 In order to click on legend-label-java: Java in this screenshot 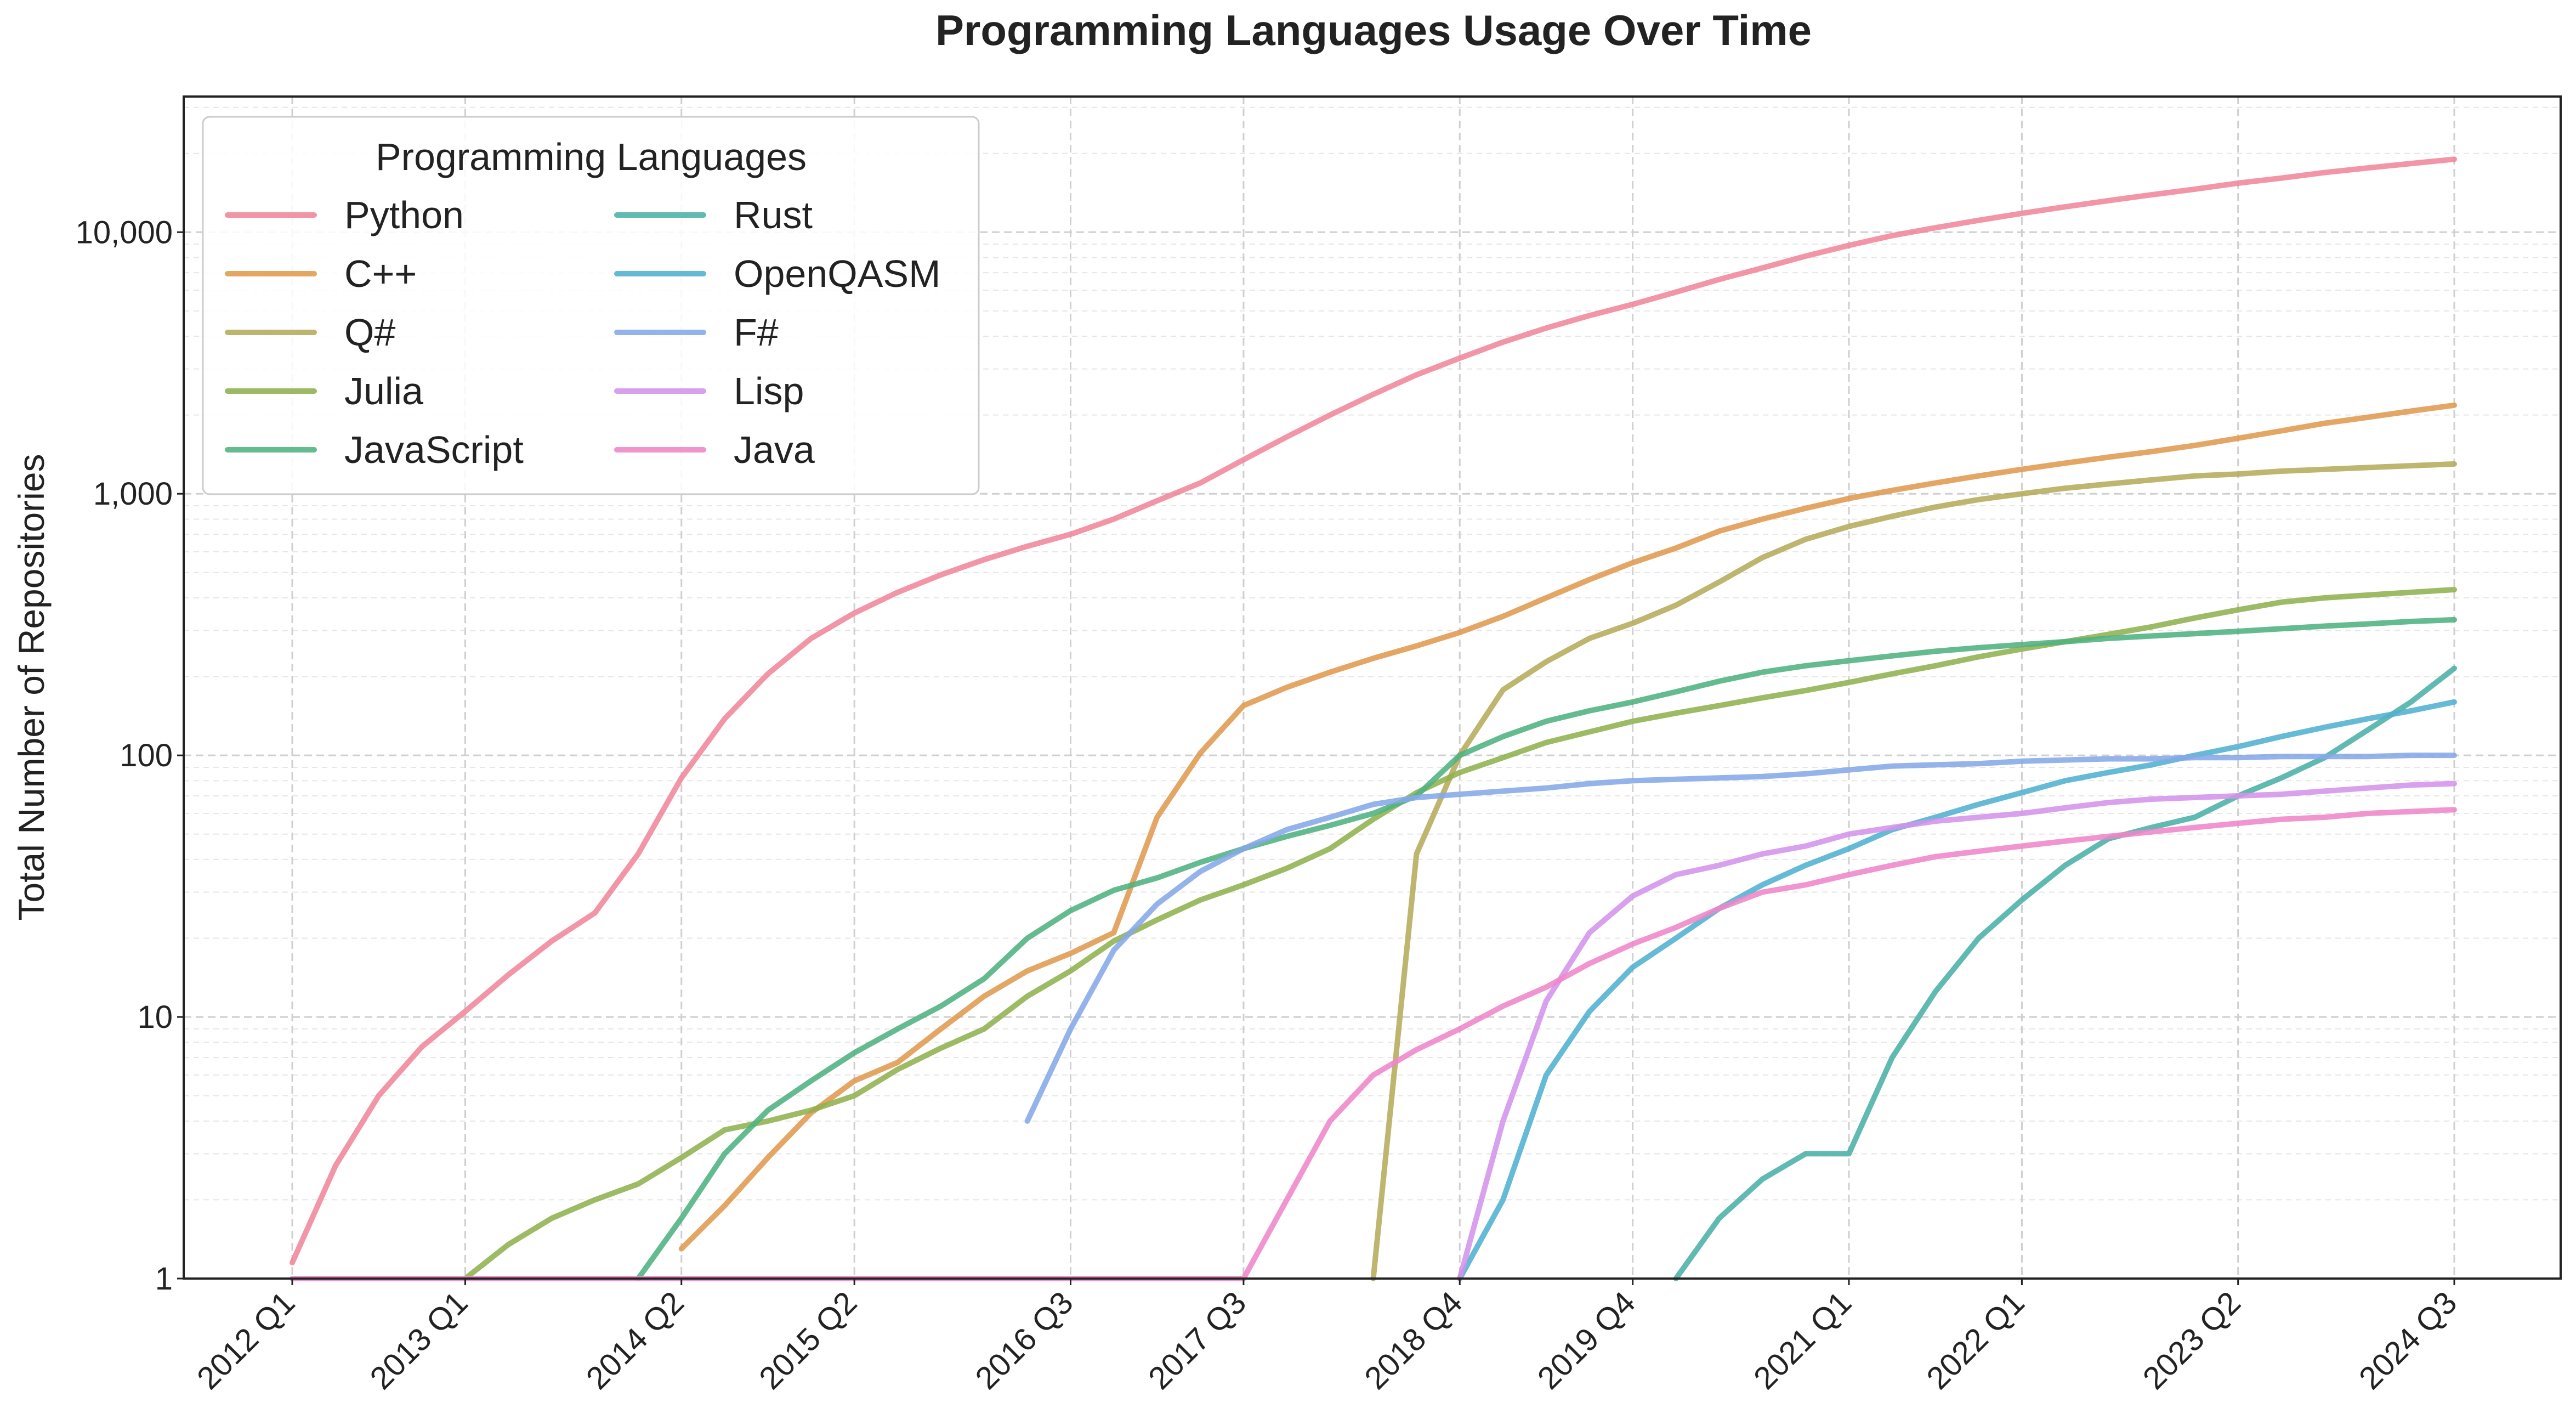, I will do `click(774, 449)`.